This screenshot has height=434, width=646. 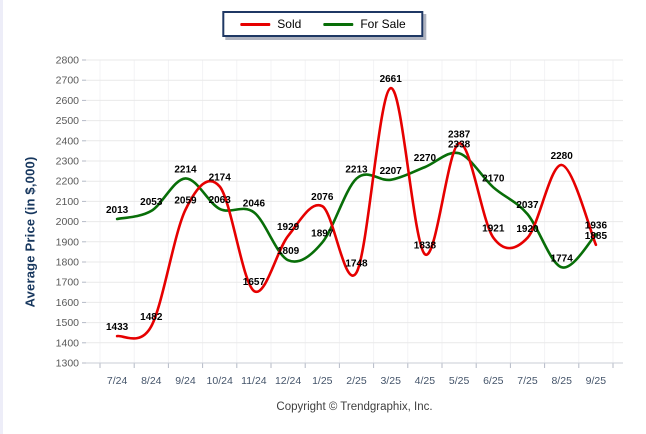 What do you see at coordinates (68, 343) in the screenshot?
I see `y-tick-label: 1400` at bounding box center [68, 343].